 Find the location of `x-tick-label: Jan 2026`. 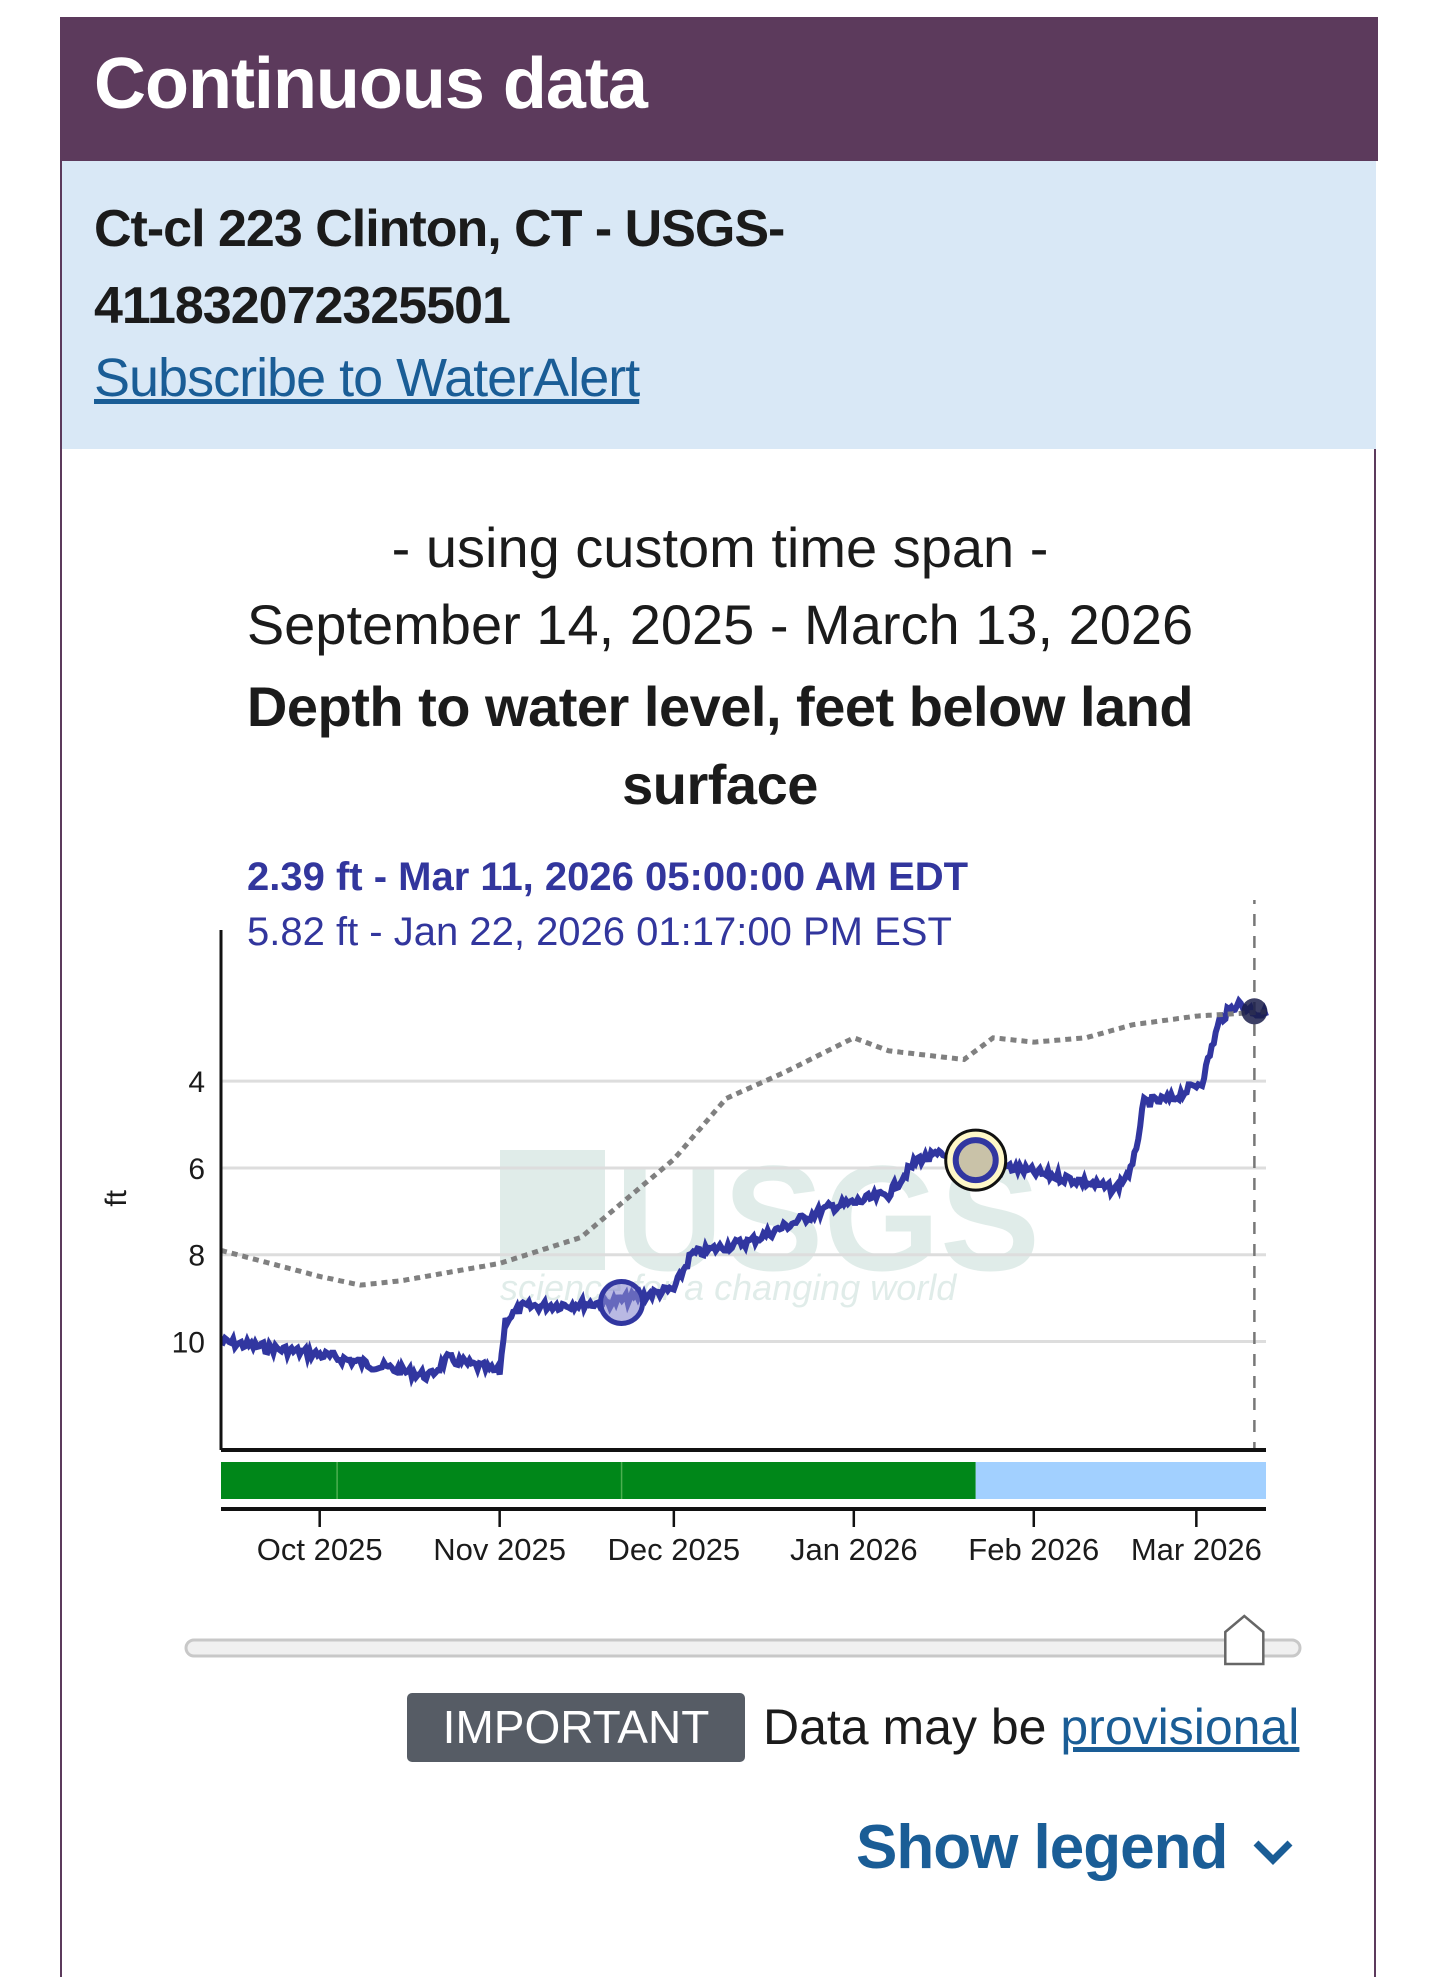

x-tick-label: Jan 2026 is located at coordinates (854, 1549).